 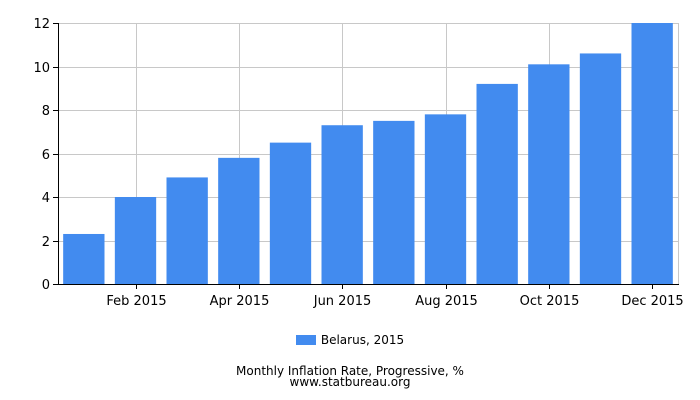 What do you see at coordinates (350, 371) in the screenshot?
I see `chart-caption-title: Monthly Inflation Rate, Progressive, %` at bounding box center [350, 371].